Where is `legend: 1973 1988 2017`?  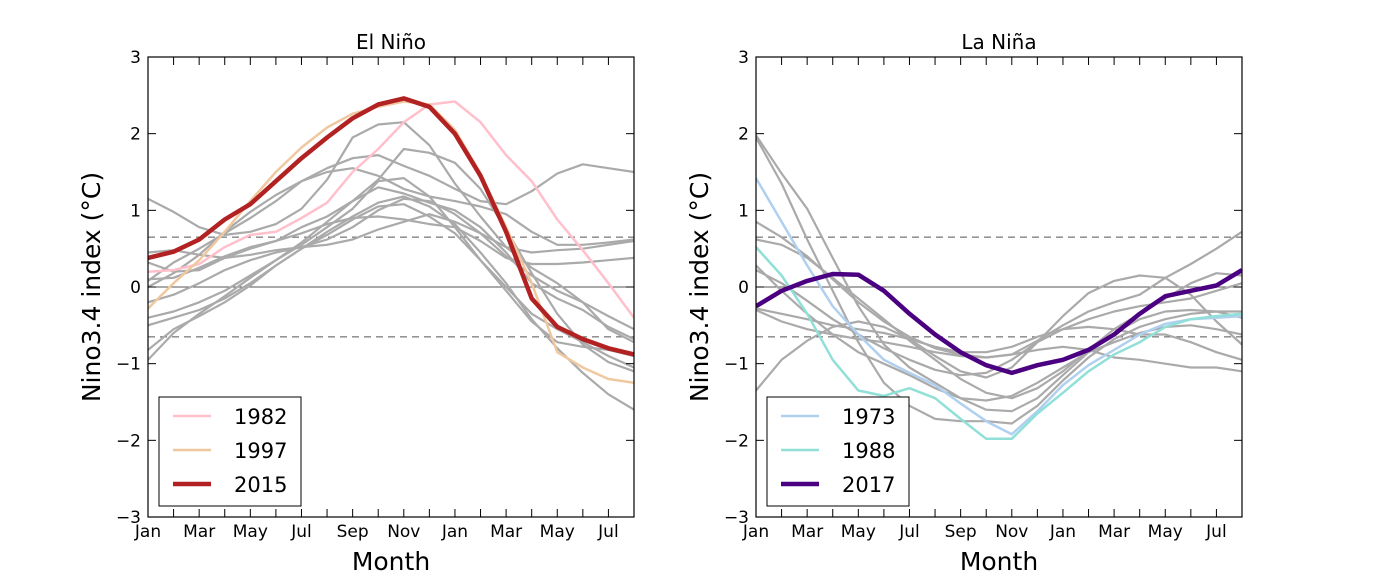 legend: 1973 1988 2017 is located at coordinates (838, 451).